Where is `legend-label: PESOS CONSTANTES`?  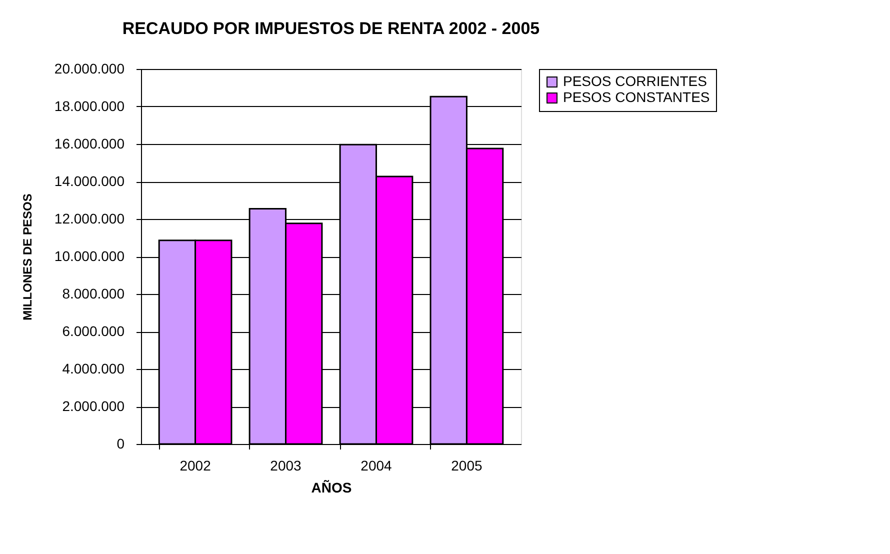
legend-label: PESOS CONSTANTES is located at coordinates (636, 97).